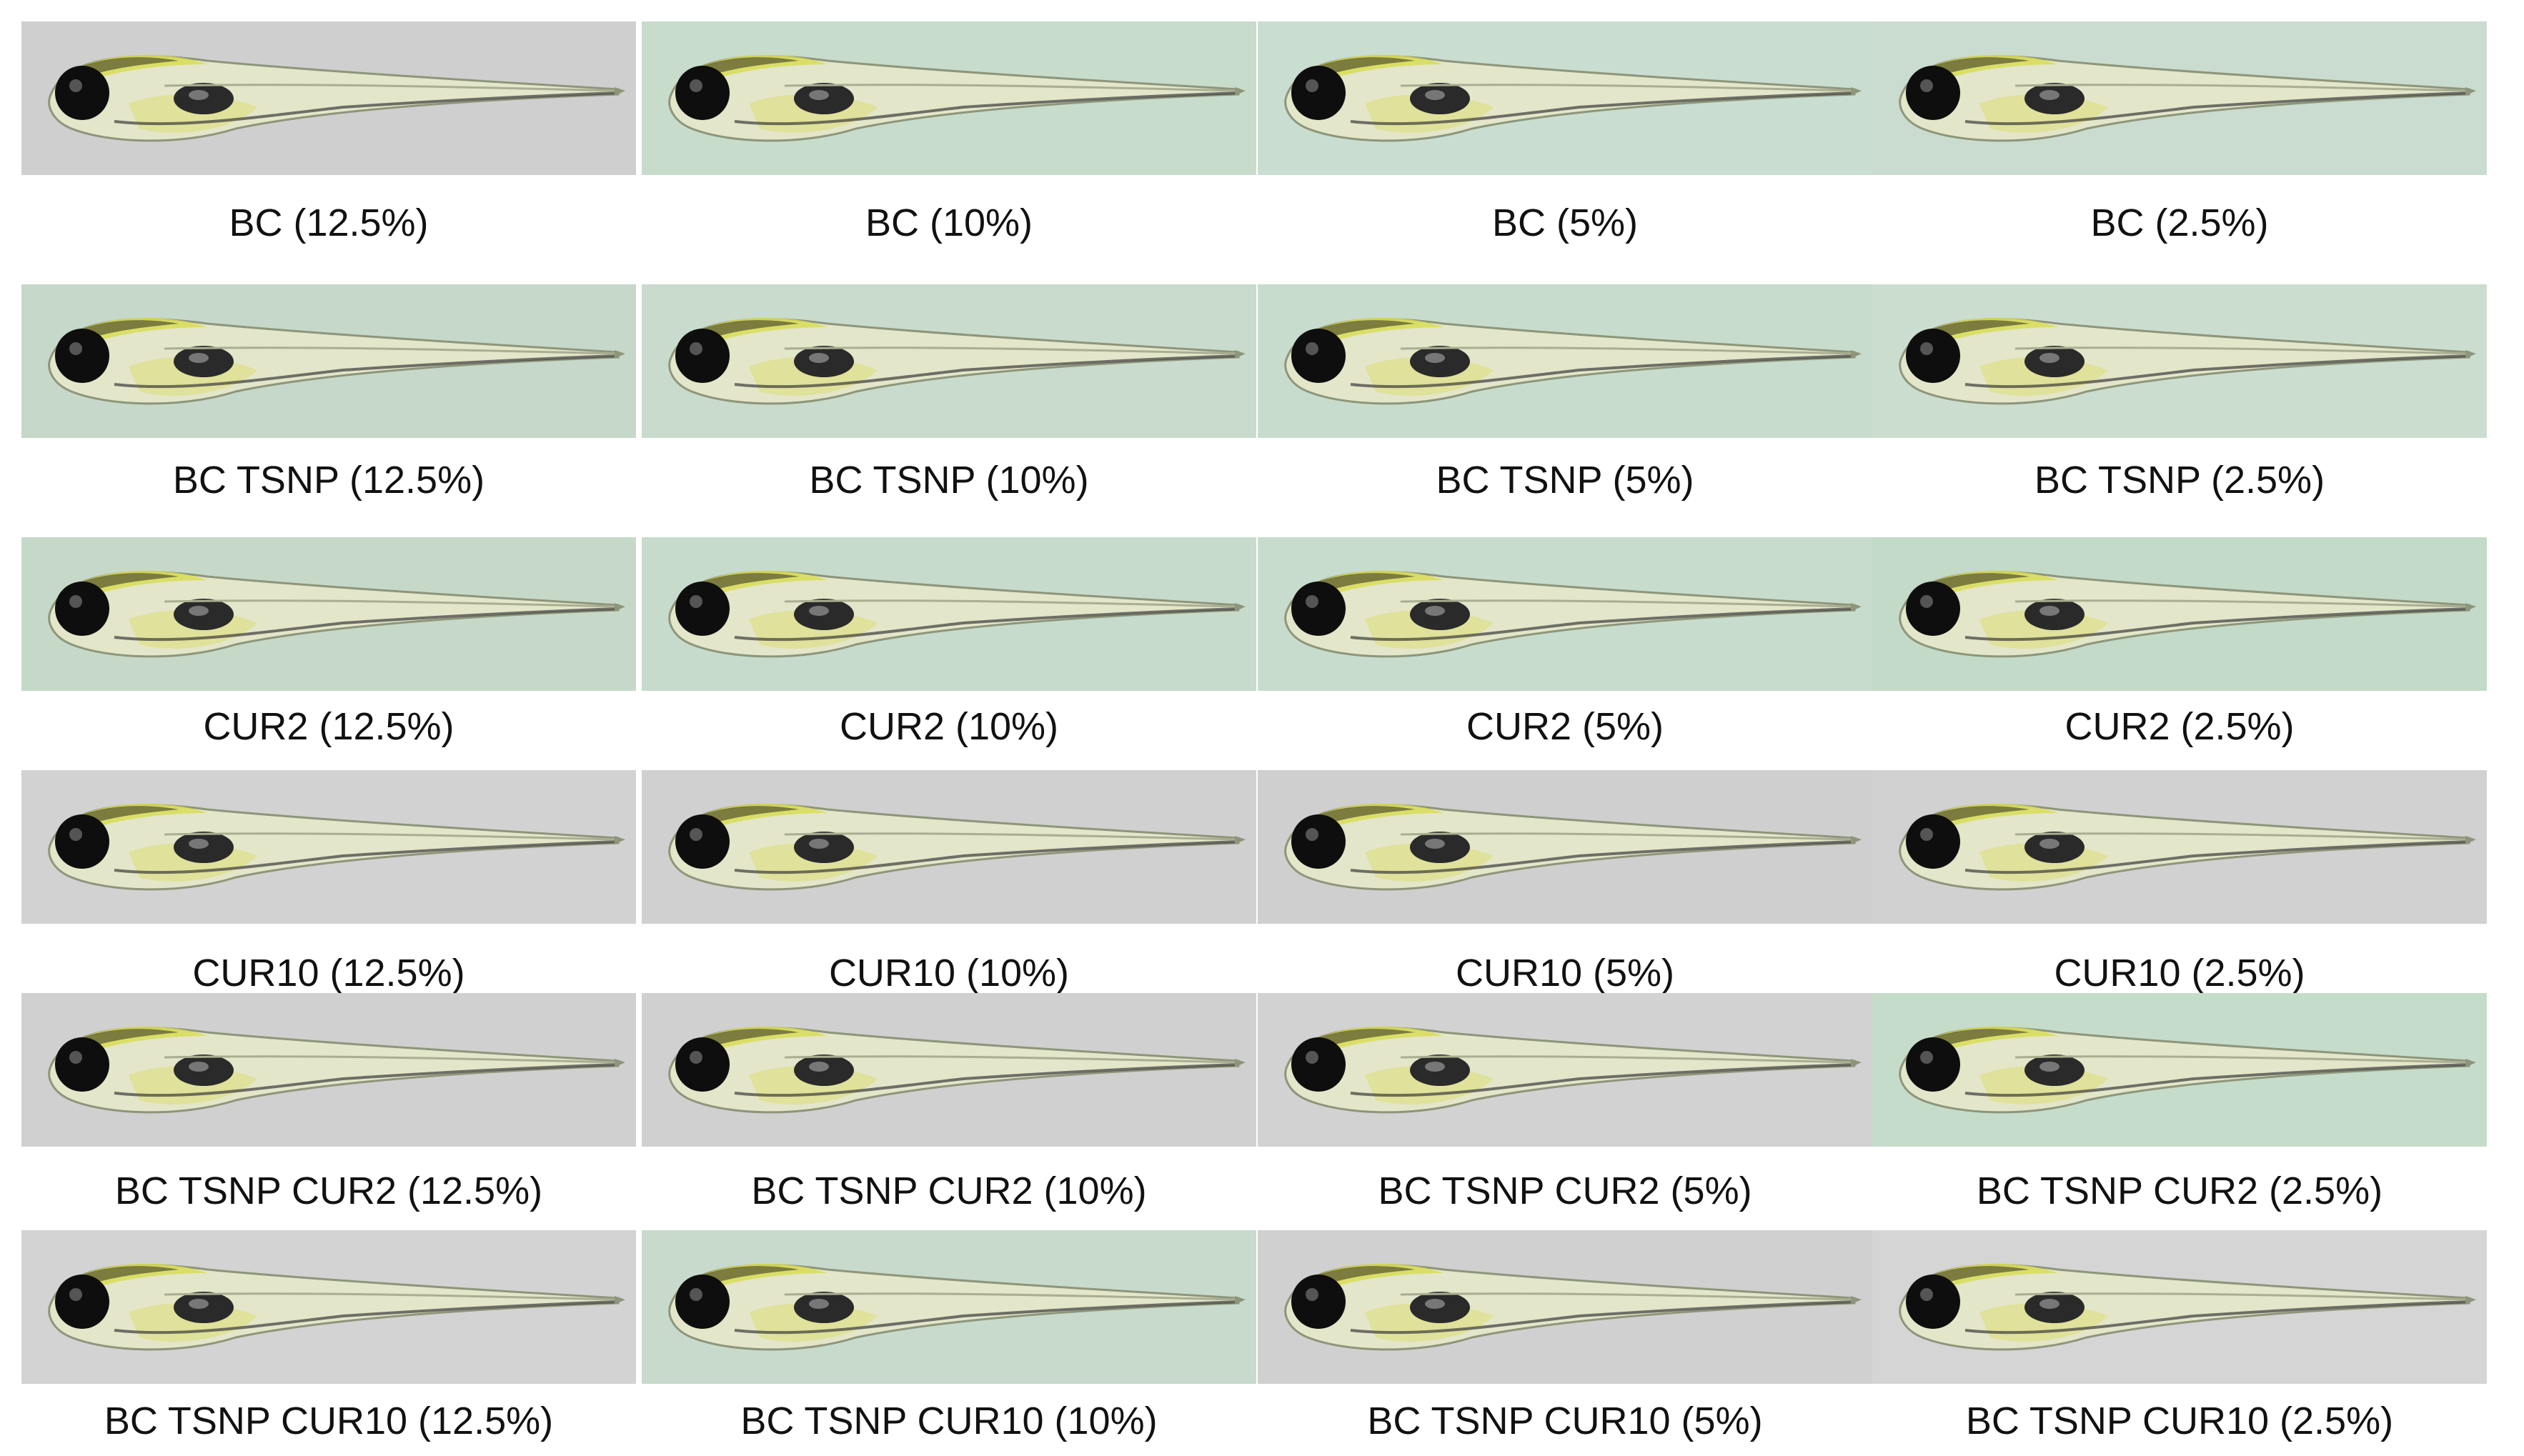 This screenshot has height=1456, width=2524. What do you see at coordinates (1565, 1421) in the screenshot?
I see `panel-caption: BC TSNP CUR10 (5%)` at bounding box center [1565, 1421].